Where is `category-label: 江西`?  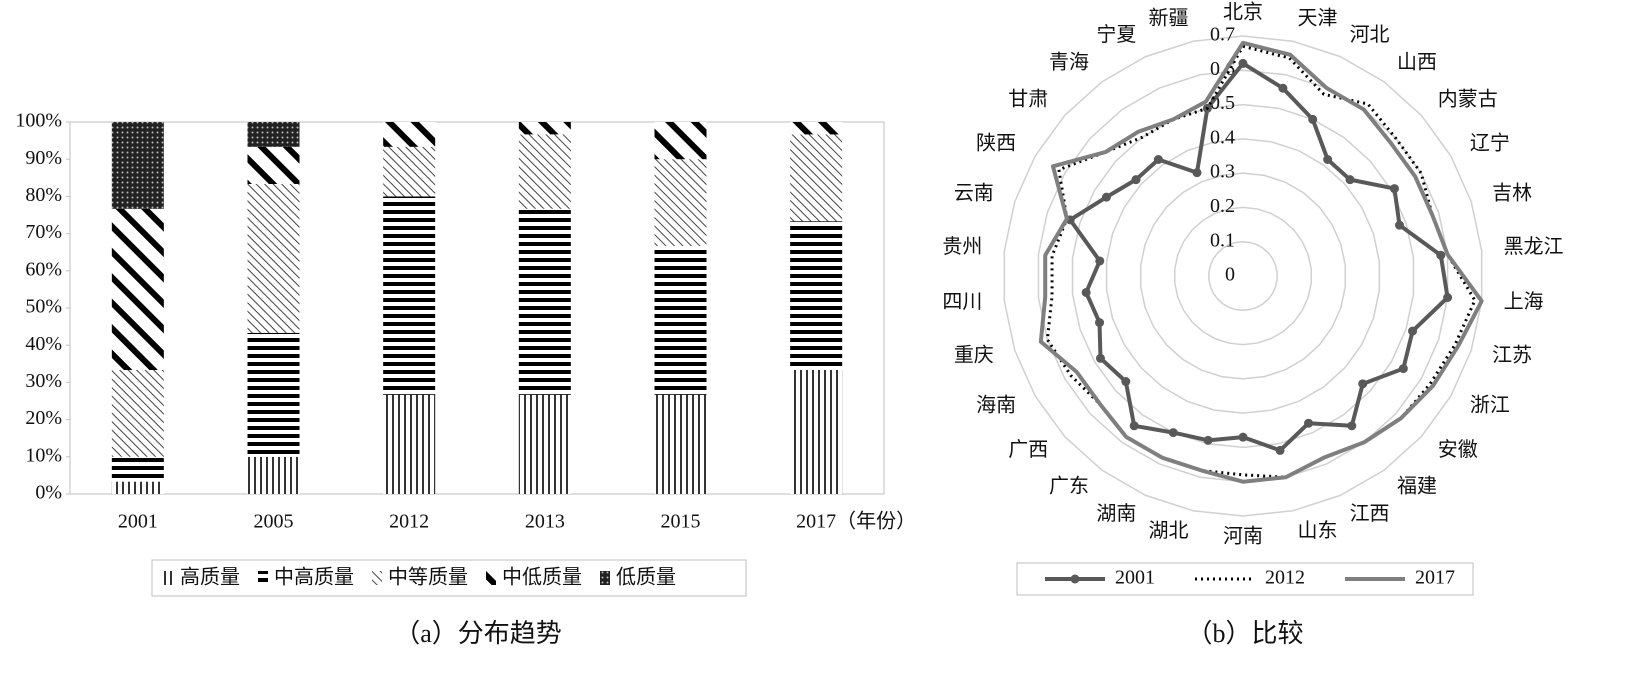 category-label: 江西 is located at coordinates (1370, 513).